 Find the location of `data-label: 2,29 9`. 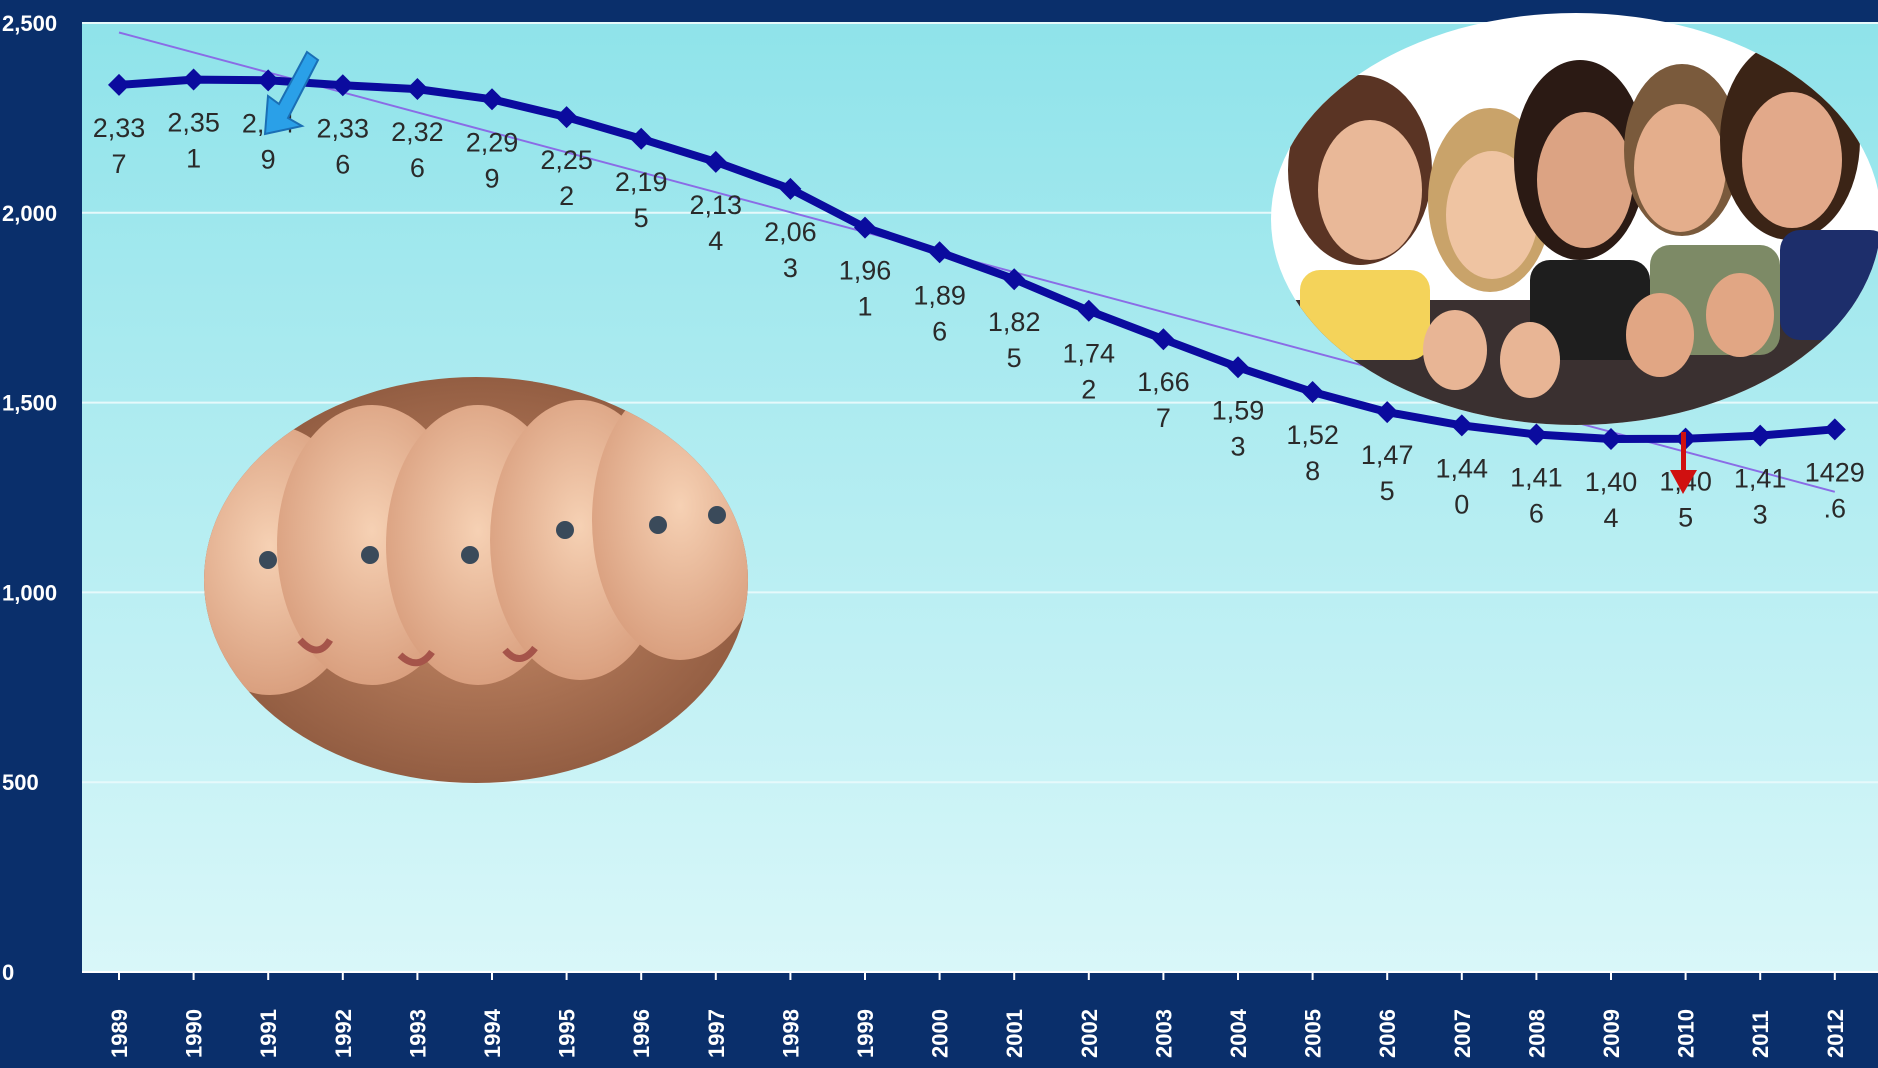

data-label: 2,29 9 is located at coordinates (492, 160).